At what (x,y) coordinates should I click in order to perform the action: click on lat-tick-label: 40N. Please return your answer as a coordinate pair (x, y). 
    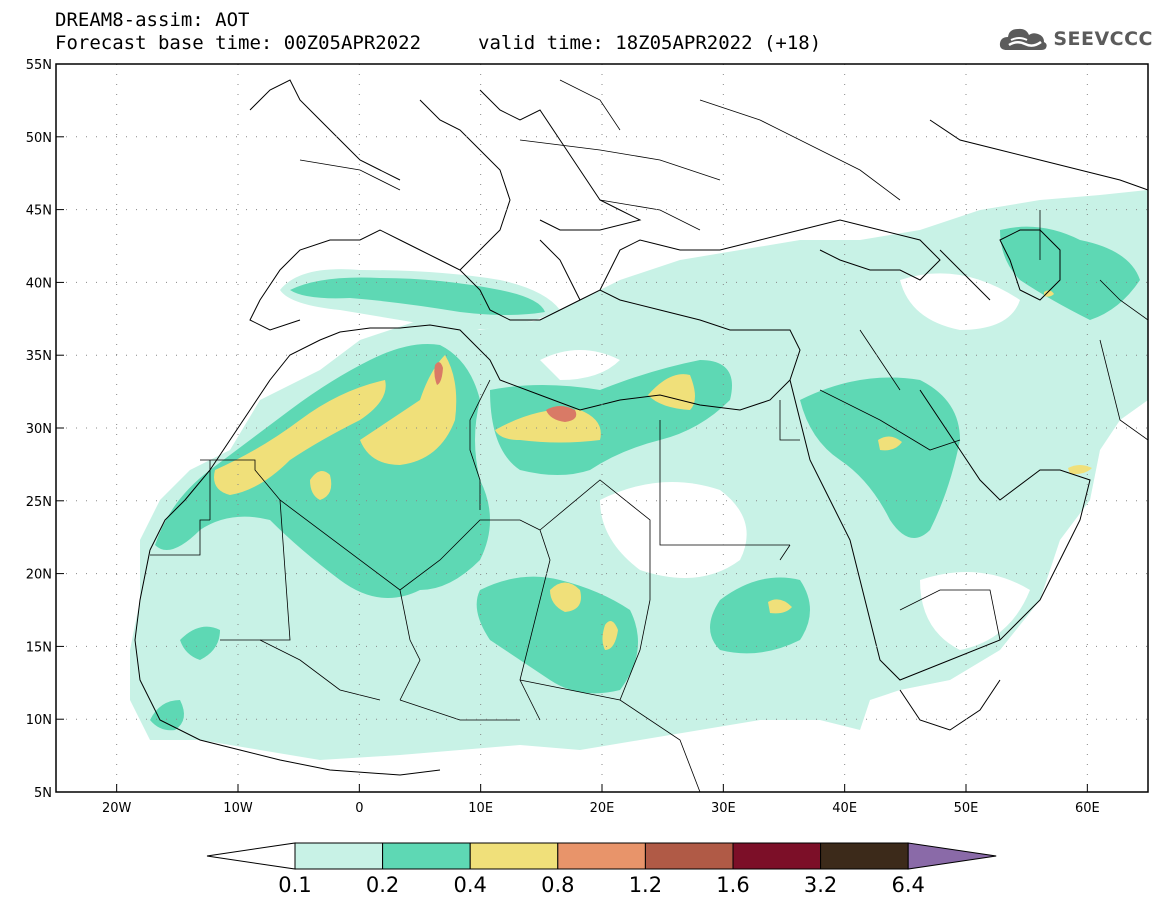
    Looking at the image, I should click on (39, 283).